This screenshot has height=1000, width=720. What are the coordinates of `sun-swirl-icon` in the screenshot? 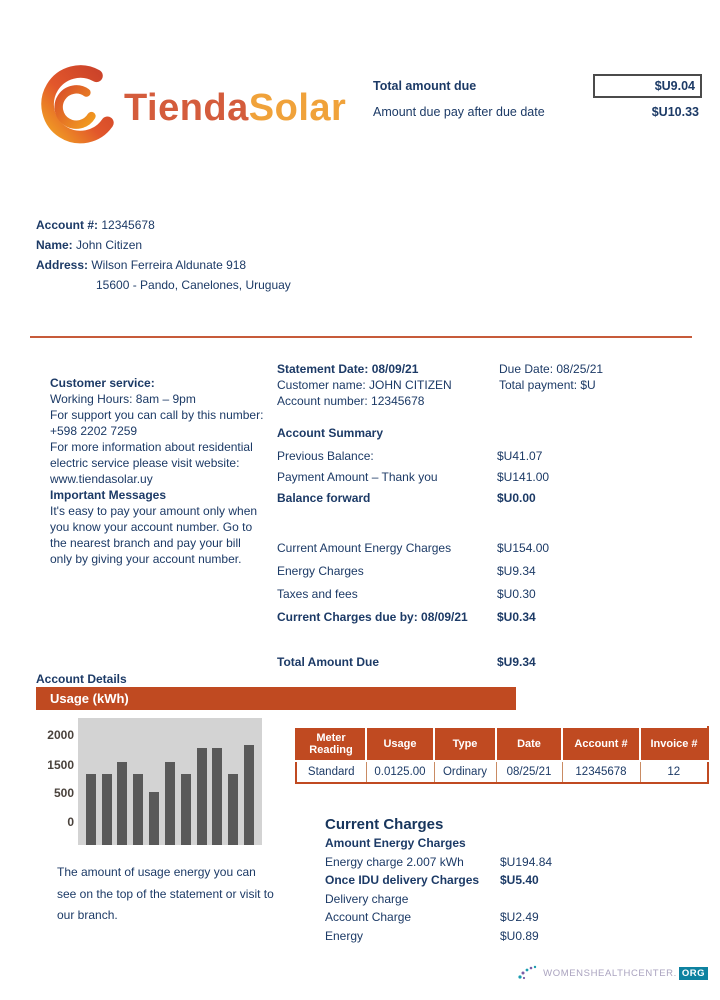 It's located at (78, 107).